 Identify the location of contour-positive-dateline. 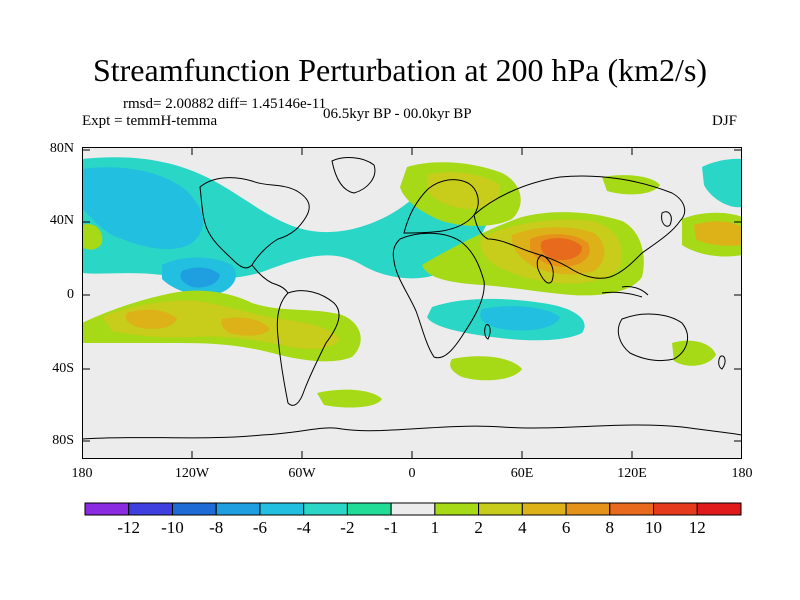
(92, 237).